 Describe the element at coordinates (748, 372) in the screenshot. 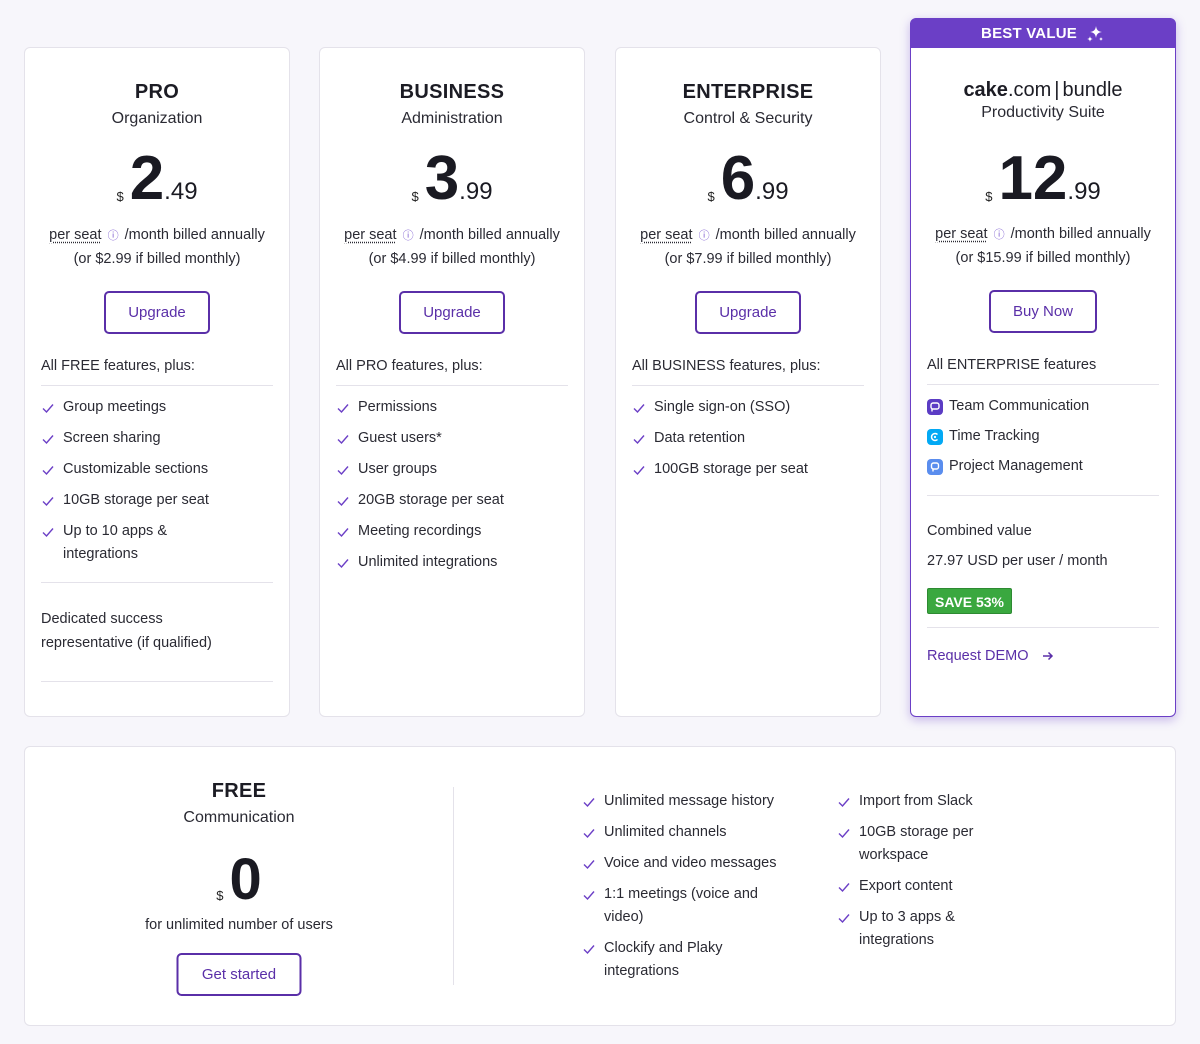

I see `features-heading: All BUSINESS features, plus:` at that location.